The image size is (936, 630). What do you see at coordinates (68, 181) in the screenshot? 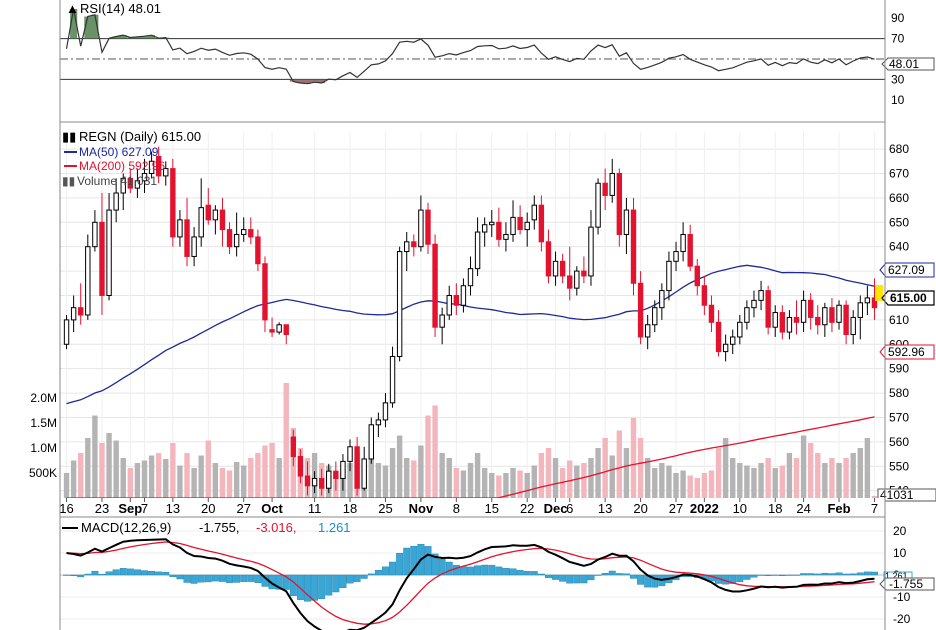
I see `volume-legend-icon: ▮▮` at bounding box center [68, 181].